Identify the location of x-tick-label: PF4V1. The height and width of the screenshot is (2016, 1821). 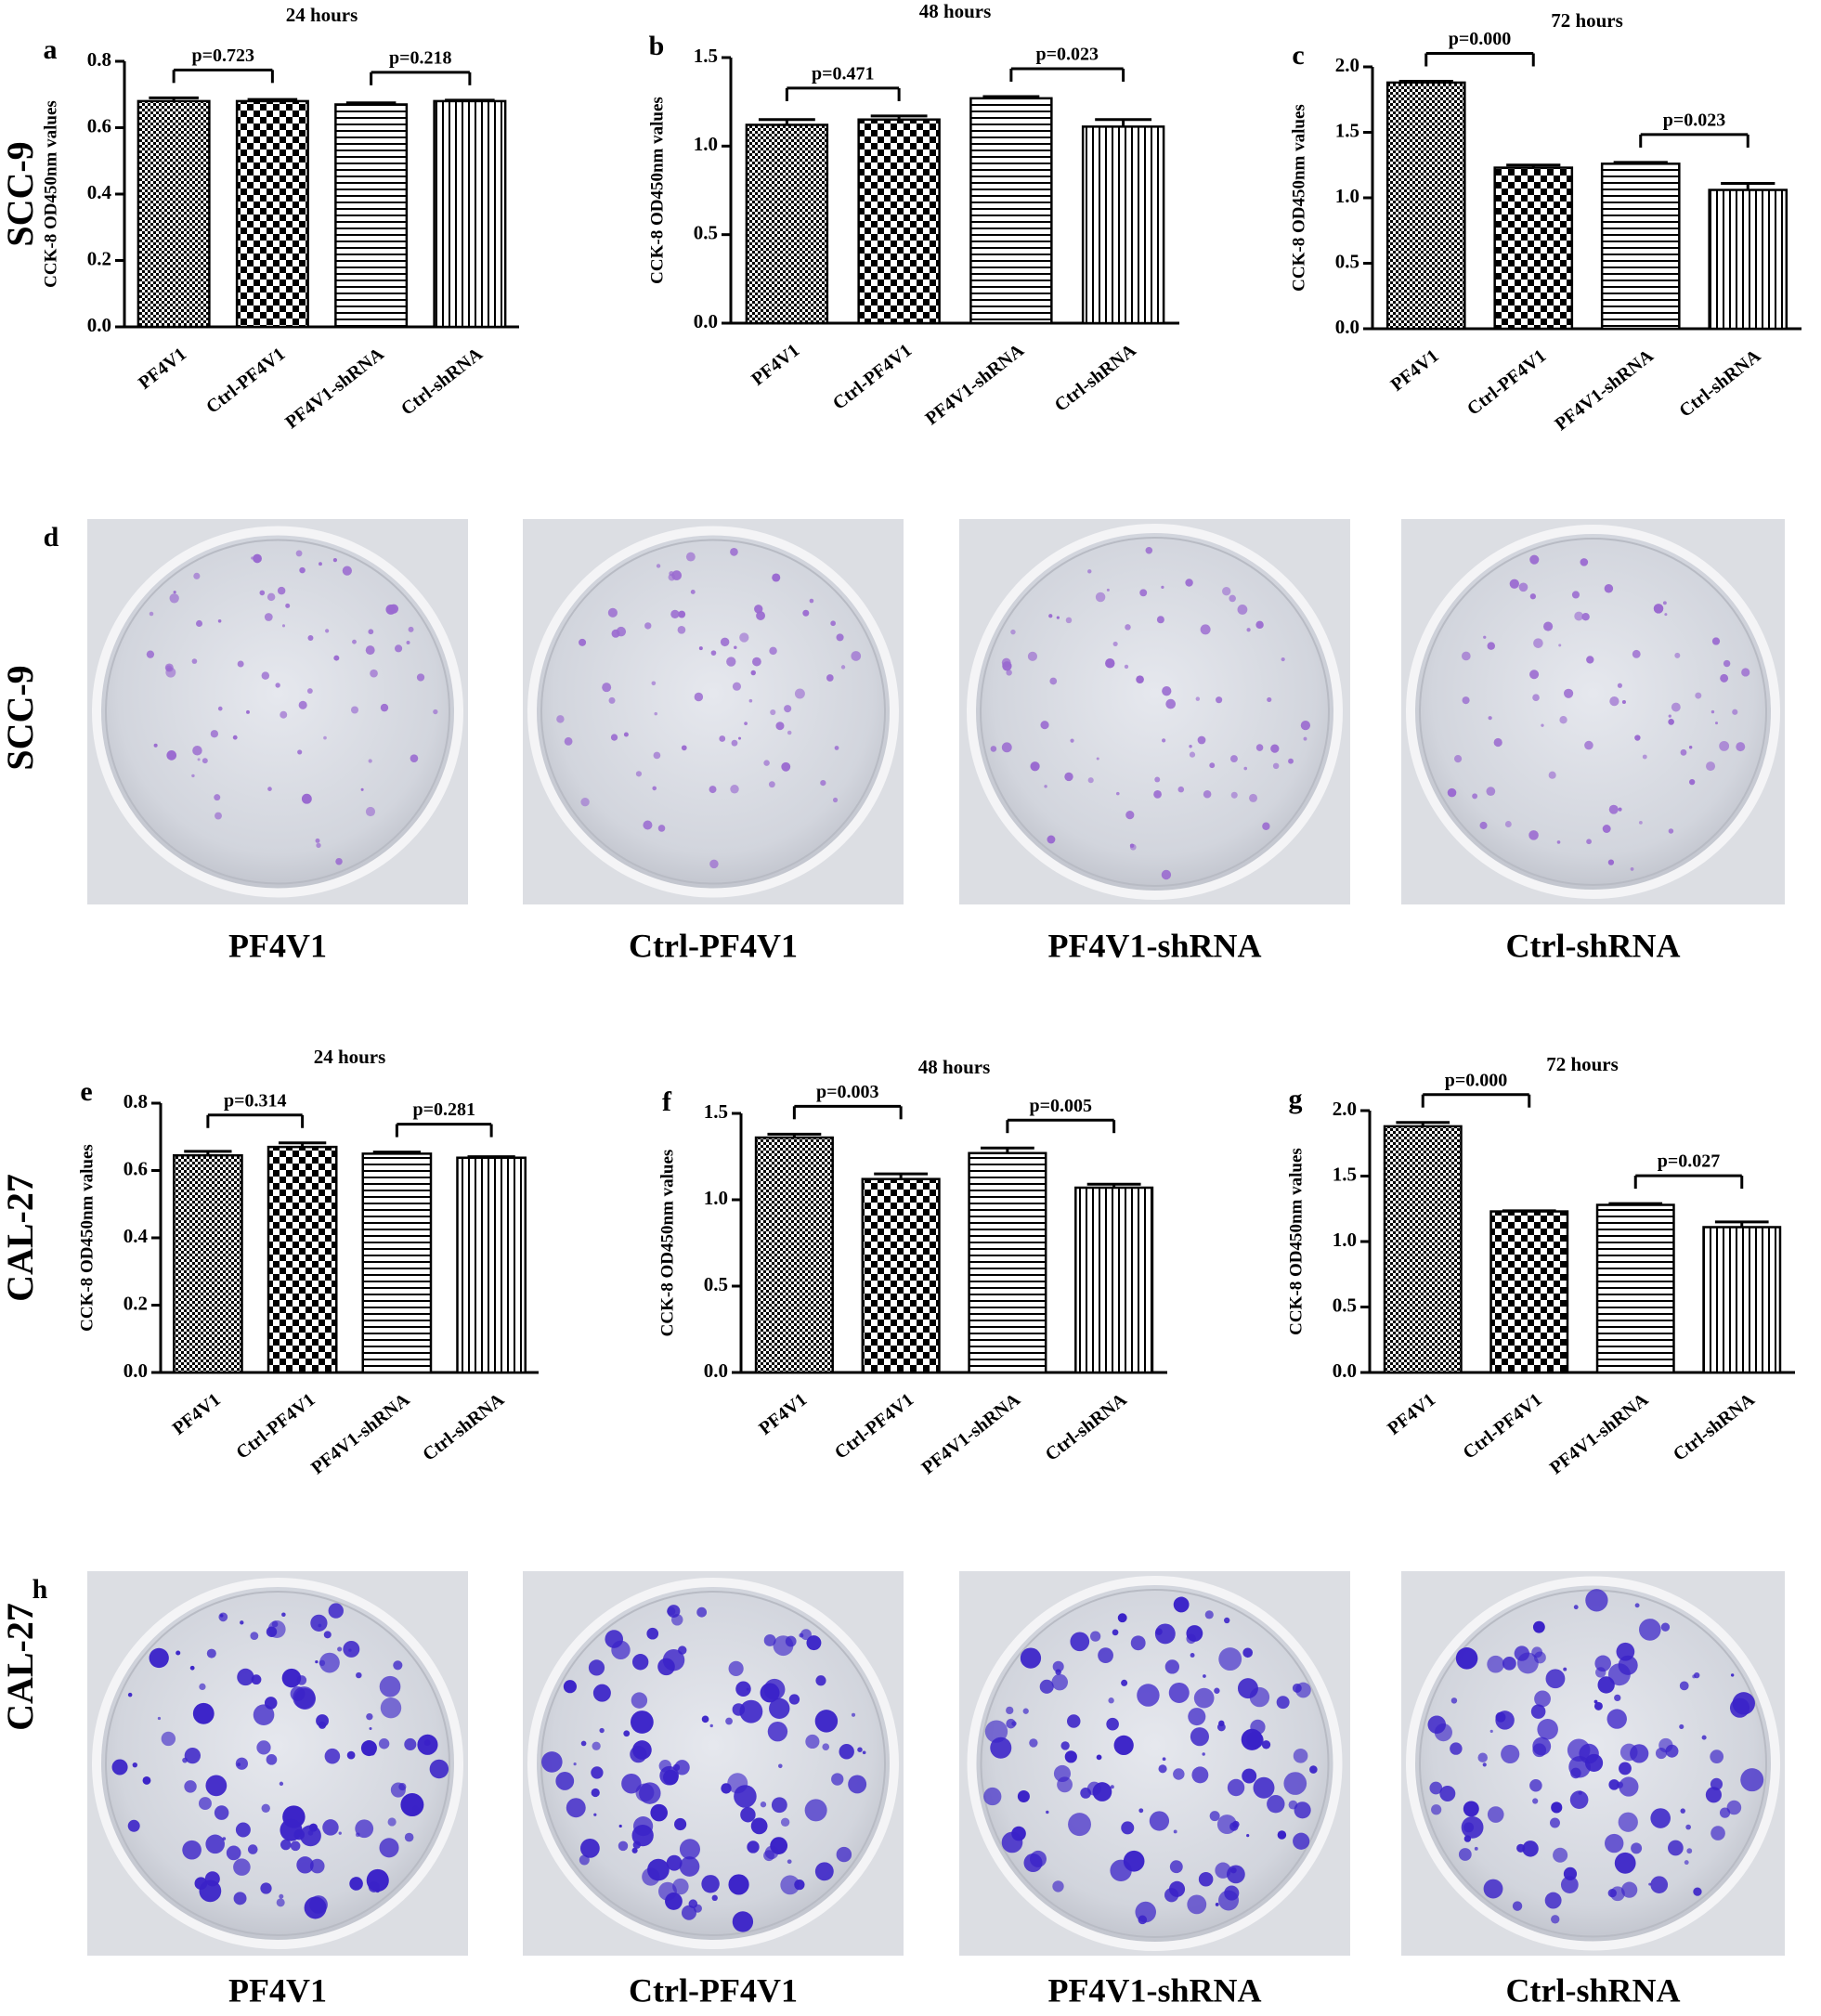
(1415, 371).